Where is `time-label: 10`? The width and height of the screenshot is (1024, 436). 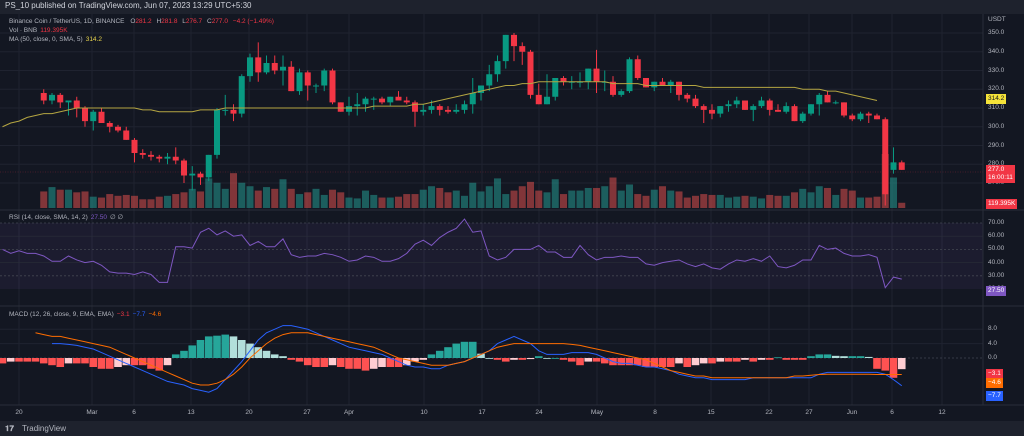 time-label: 10 is located at coordinates (424, 412).